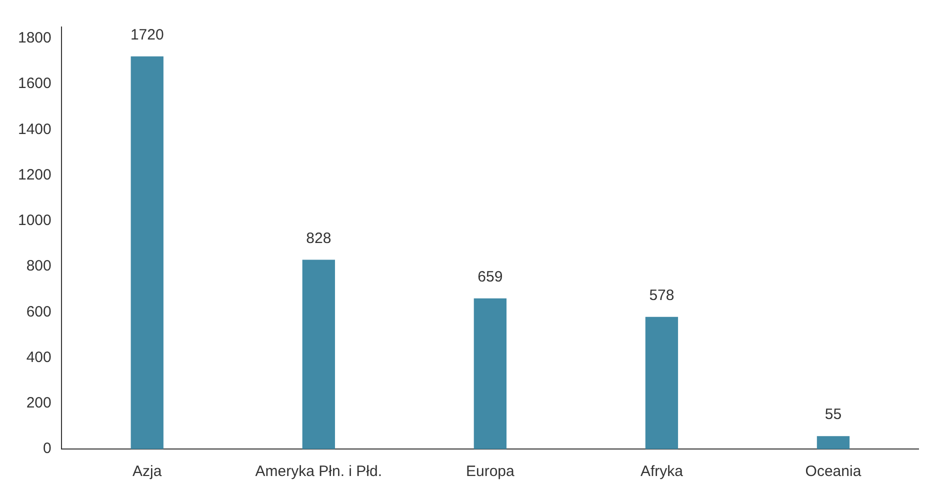 The image size is (927, 503). What do you see at coordinates (35, 83) in the screenshot?
I see `y-tick-label: 1600` at bounding box center [35, 83].